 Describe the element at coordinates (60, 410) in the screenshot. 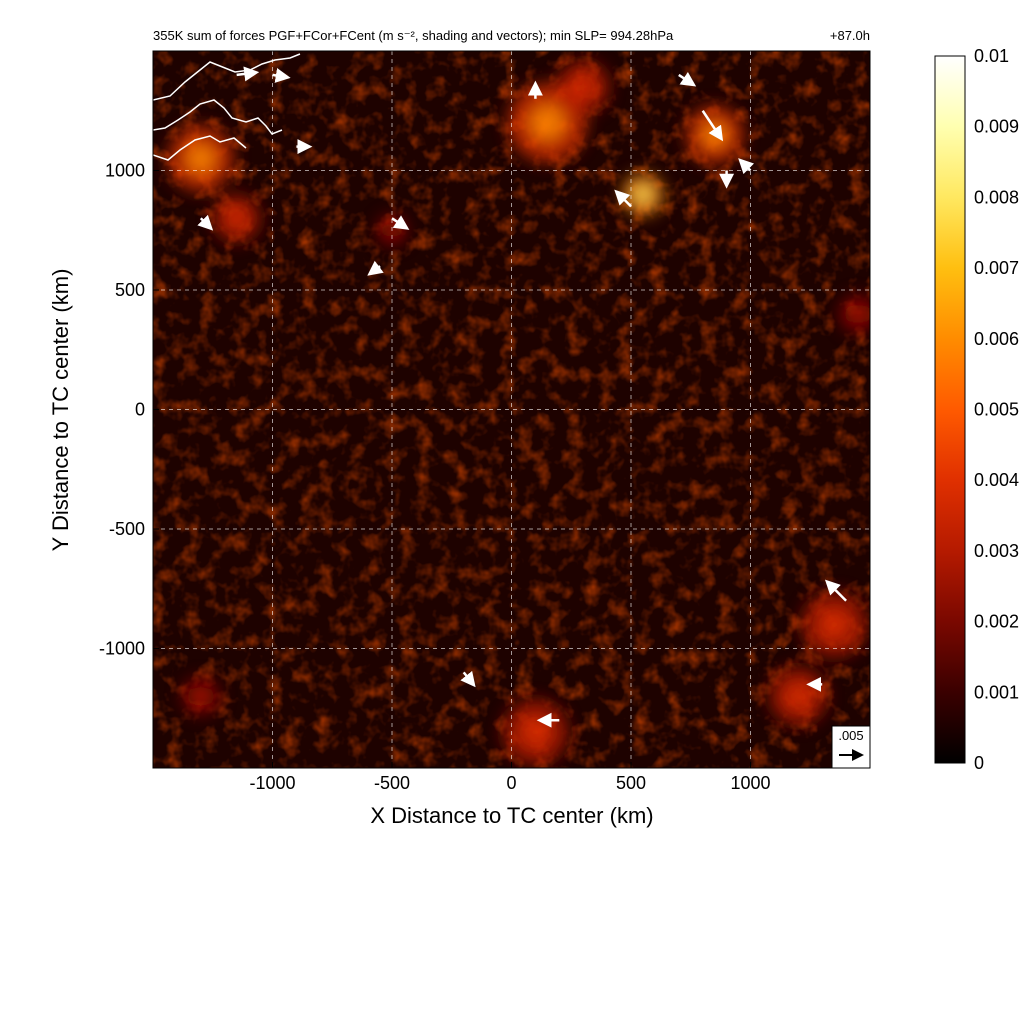

I see `y-axis-label: Y Distance to TC center (km)` at that location.